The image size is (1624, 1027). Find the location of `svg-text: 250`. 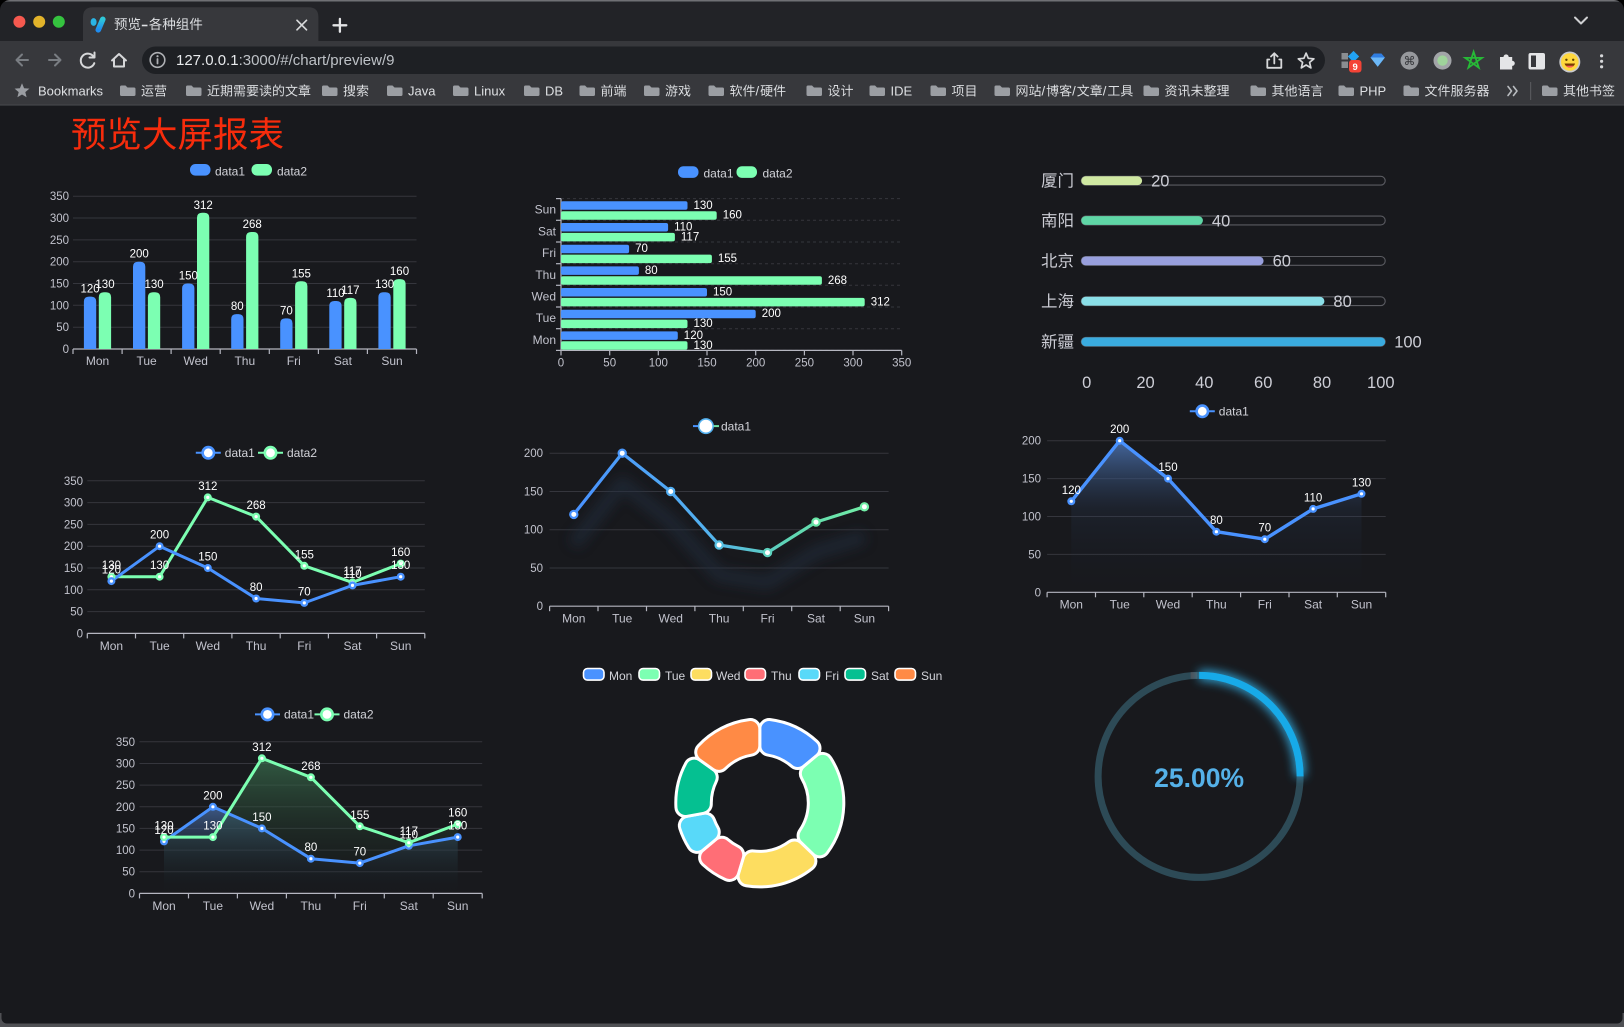

svg-text: 250 is located at coordinates (73, 525).